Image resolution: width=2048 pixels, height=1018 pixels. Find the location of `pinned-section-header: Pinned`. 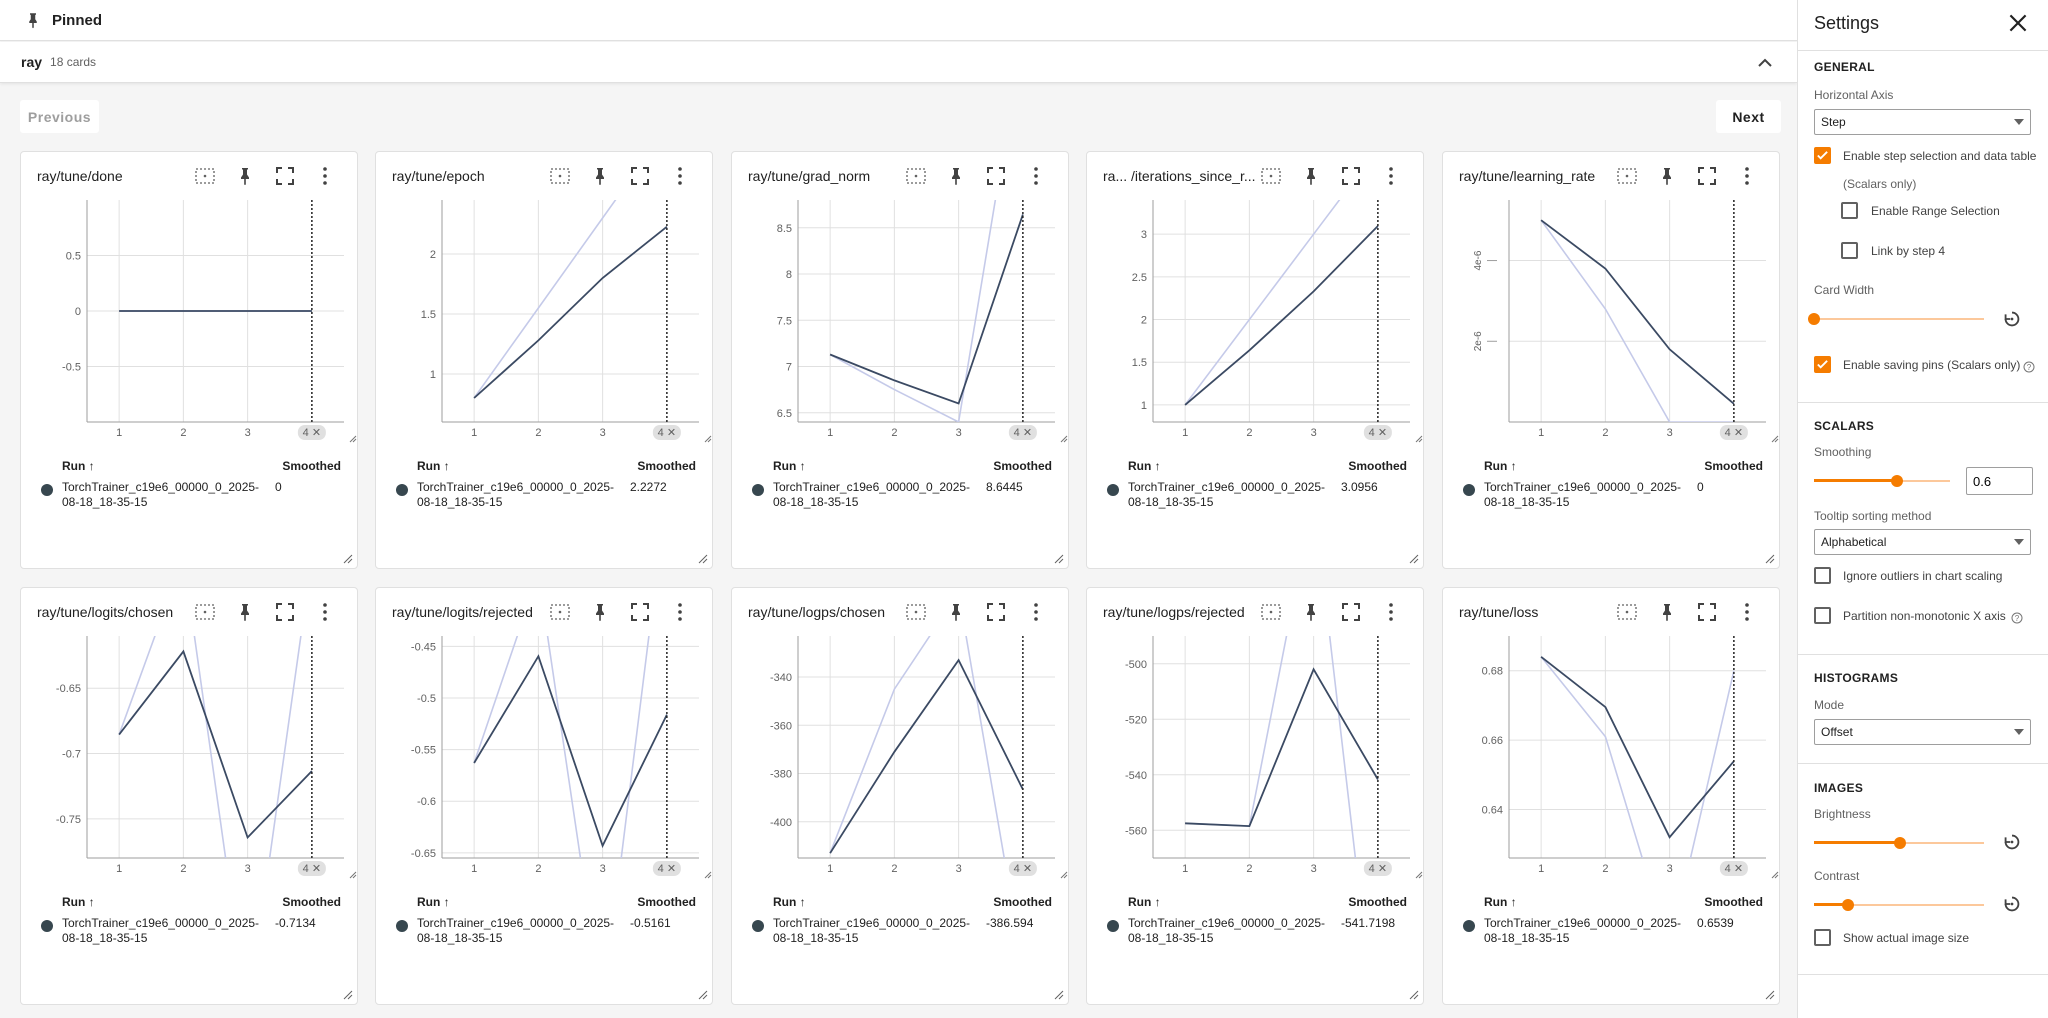

pinned-section-header: Pinned is located at coordinates (898, 20).